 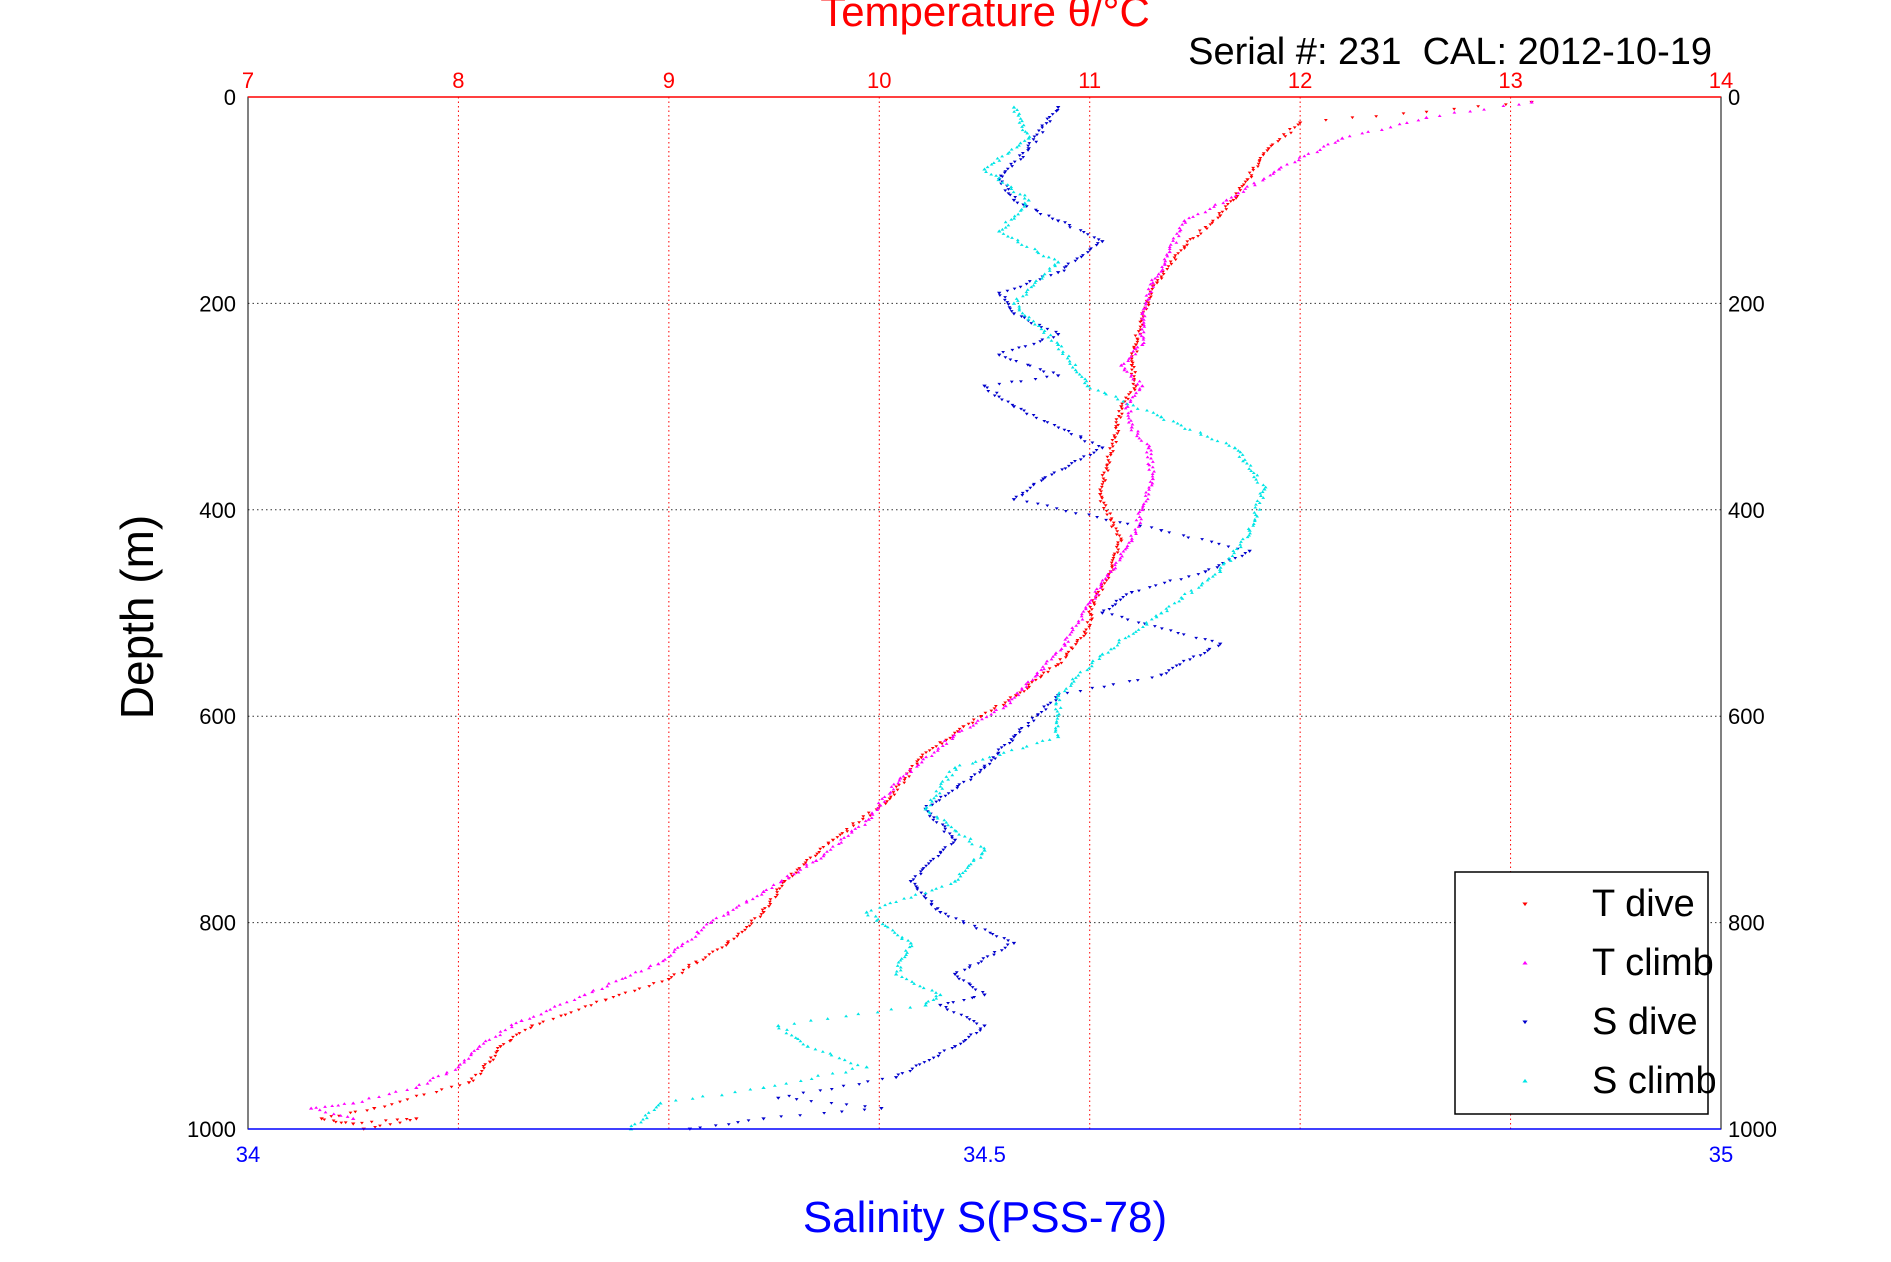 What do you see at coordinates (1643, 904) in the screenshot?
I see `legend-label: T dive` at bounding box center [1643, 904].